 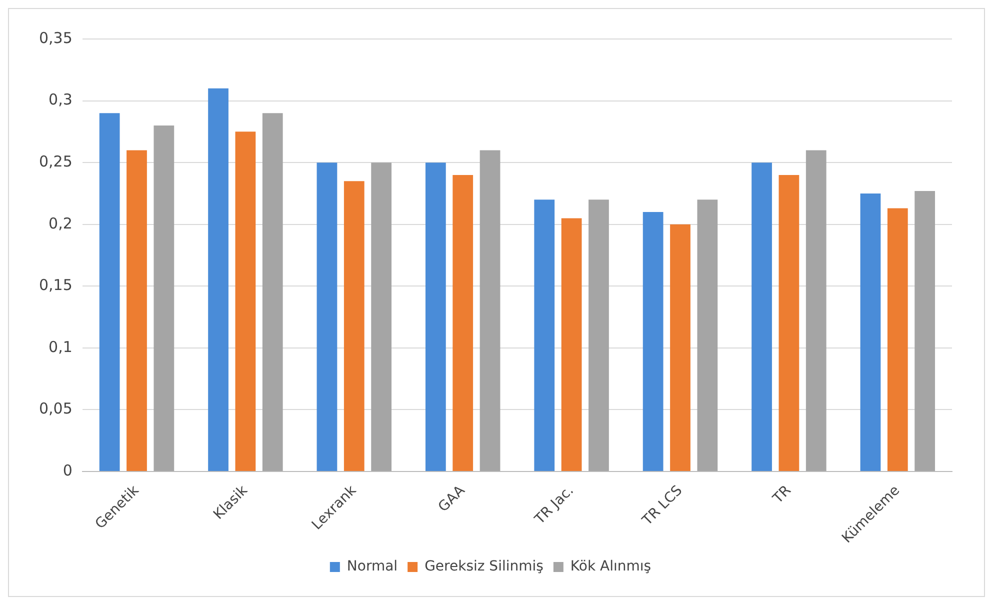 What do you see at coordinates (55, 161) in the screenshot?
I see `y-tick-label: 0,25` at bounding box center [55, 161].